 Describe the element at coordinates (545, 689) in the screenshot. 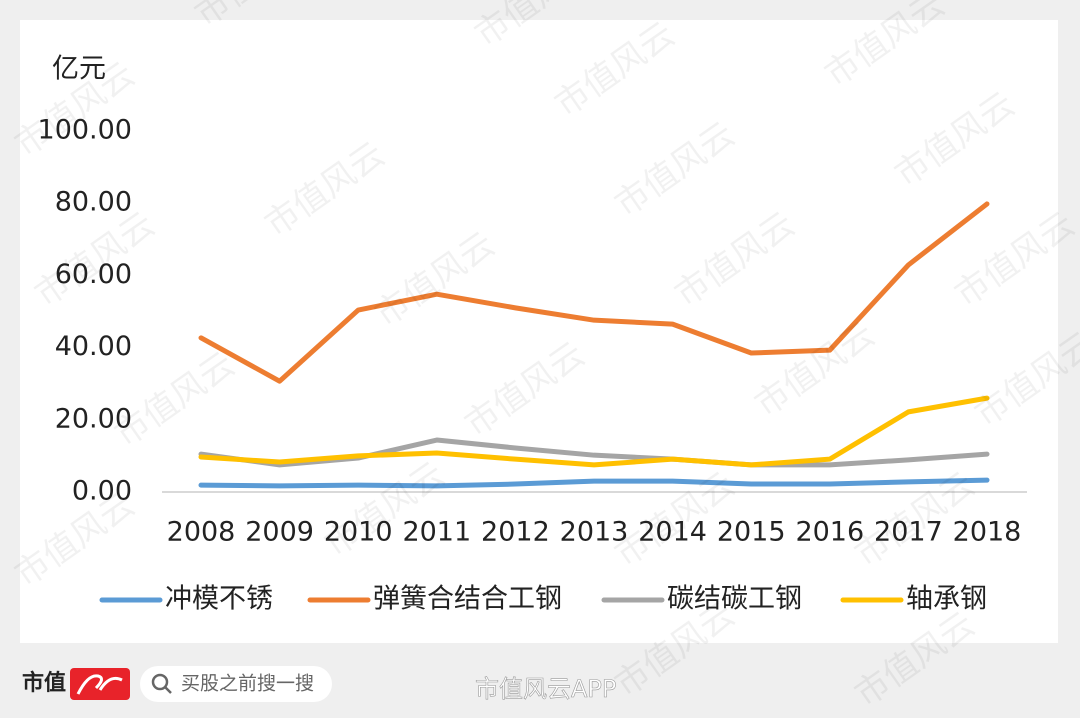

I see `watermark-app: 市值风云APP` at that location.